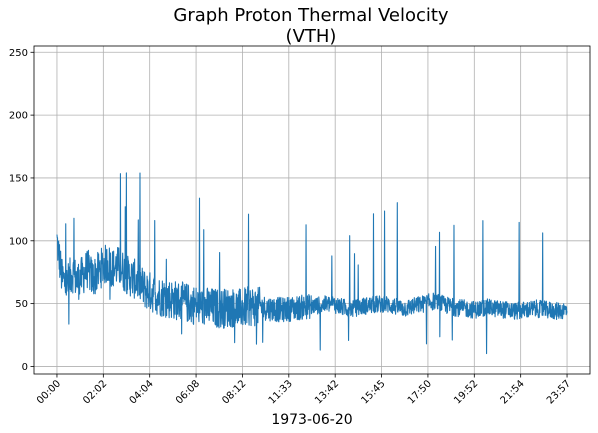 The width and height of the screenshot is (598, 433). What do you see at coordinates (559, 392) in the screenshot?
I see `x-tick-label: 23:57` at bounding box center [559, 392].